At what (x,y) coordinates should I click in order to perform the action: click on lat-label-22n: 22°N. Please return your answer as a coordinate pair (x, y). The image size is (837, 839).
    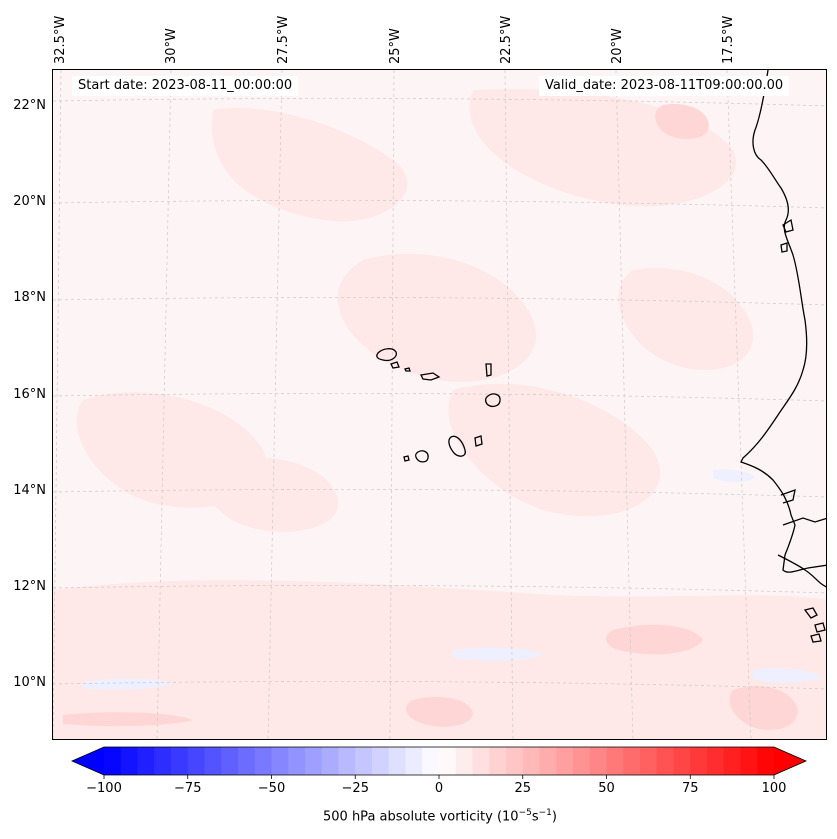
    Looking at the image, I should click on (29, 105).